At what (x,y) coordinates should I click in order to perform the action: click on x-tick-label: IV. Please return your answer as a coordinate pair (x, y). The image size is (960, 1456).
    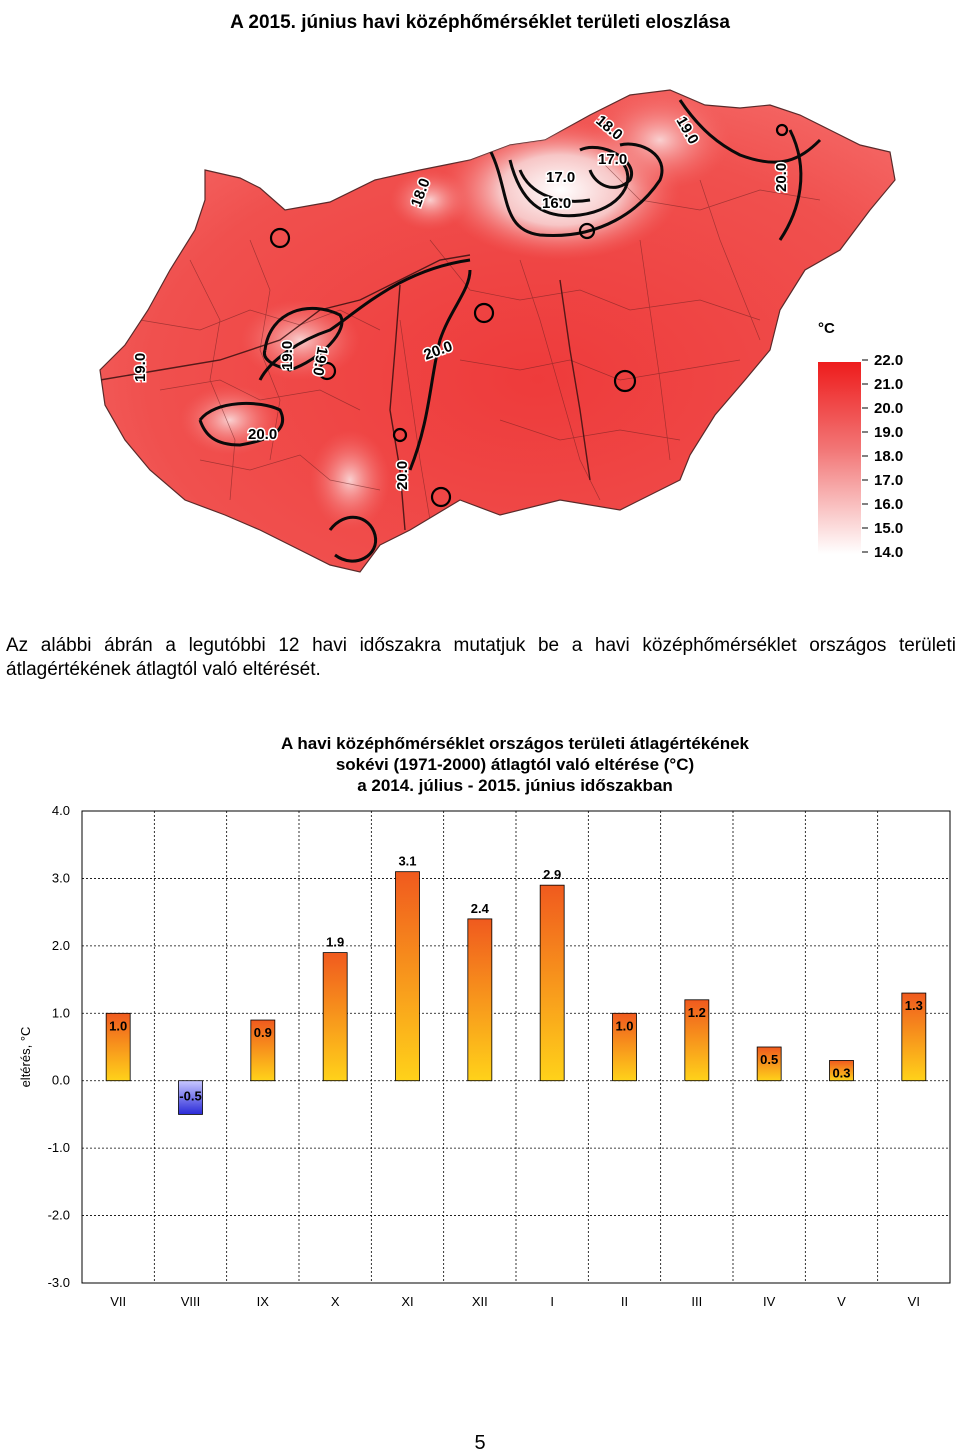
    Looking at the image, I should click on (769, 1301).